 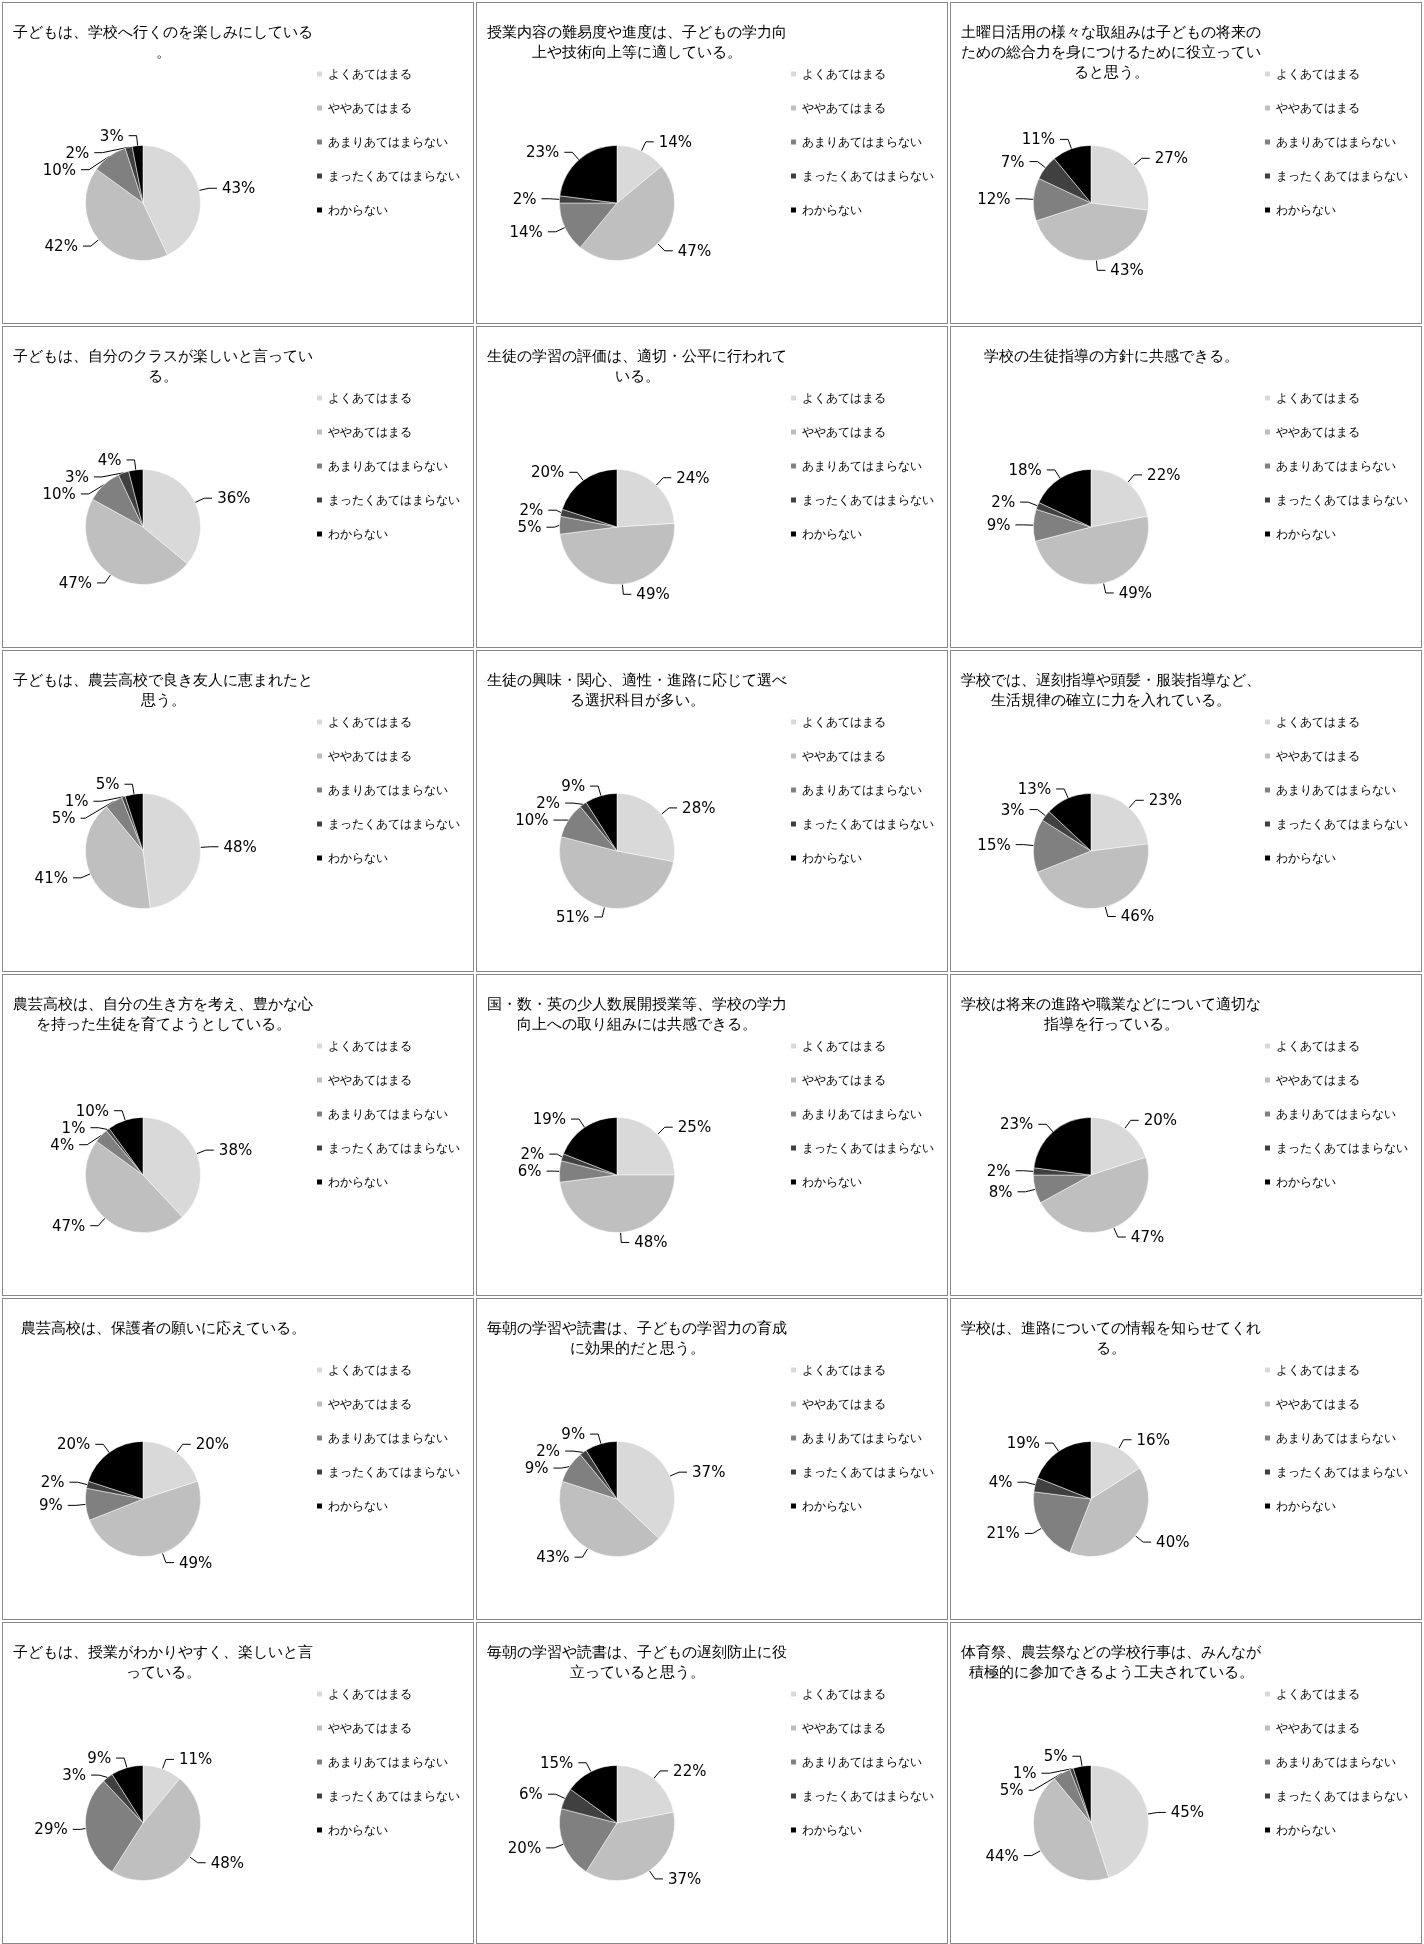 What do you see at coordinates (1002, 1855) in the screenshot?
I see `data-label: 44%` at bounding box center [1002, 1855].